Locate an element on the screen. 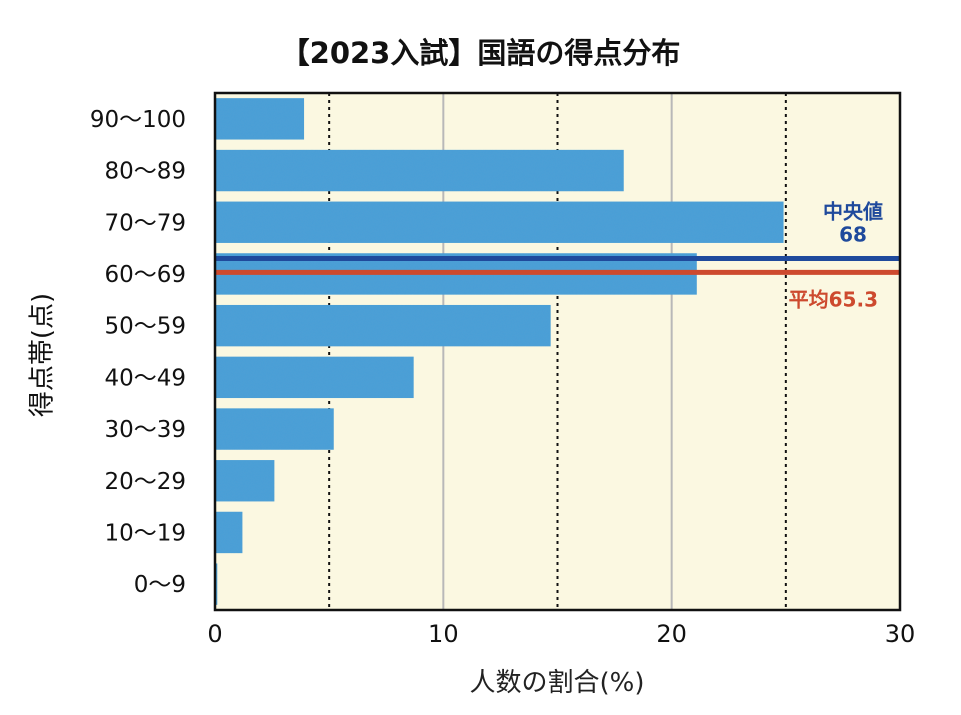  x-tick-labels: 0 10 20 30 is located at coordinates (561, 634).